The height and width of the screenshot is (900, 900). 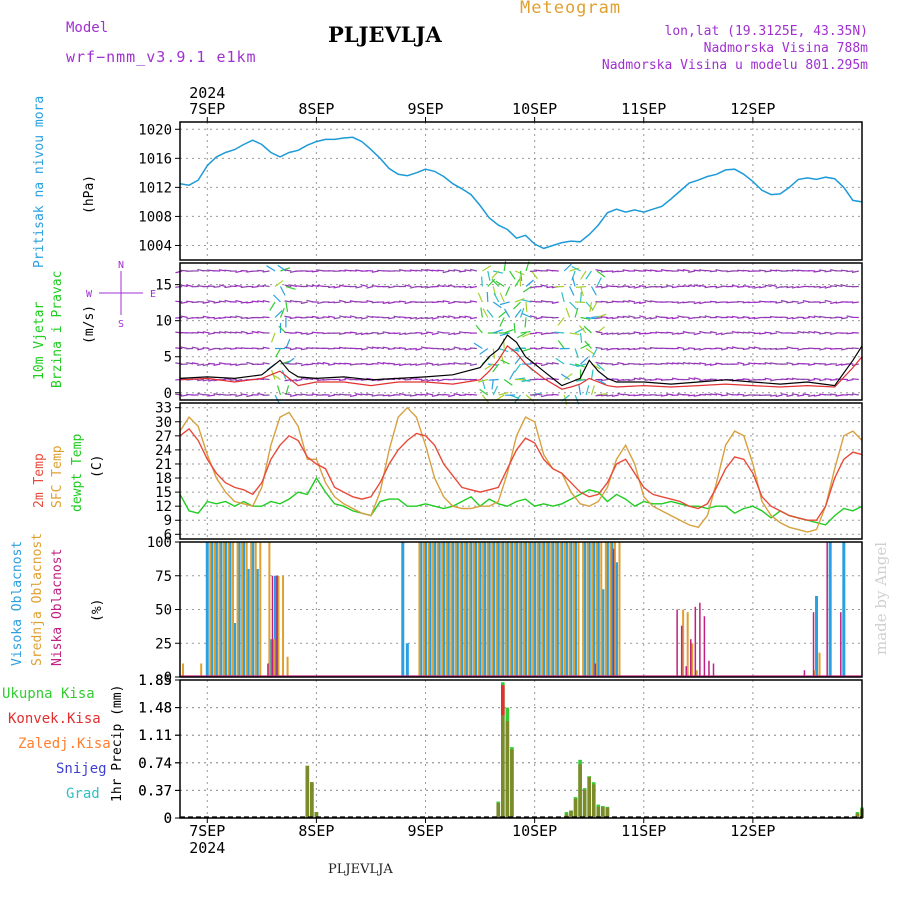 What do you see at coordinates (425, 109) in the screenshot?
I see `date-label-top: 9SEP` at bounding box center [425, 109].